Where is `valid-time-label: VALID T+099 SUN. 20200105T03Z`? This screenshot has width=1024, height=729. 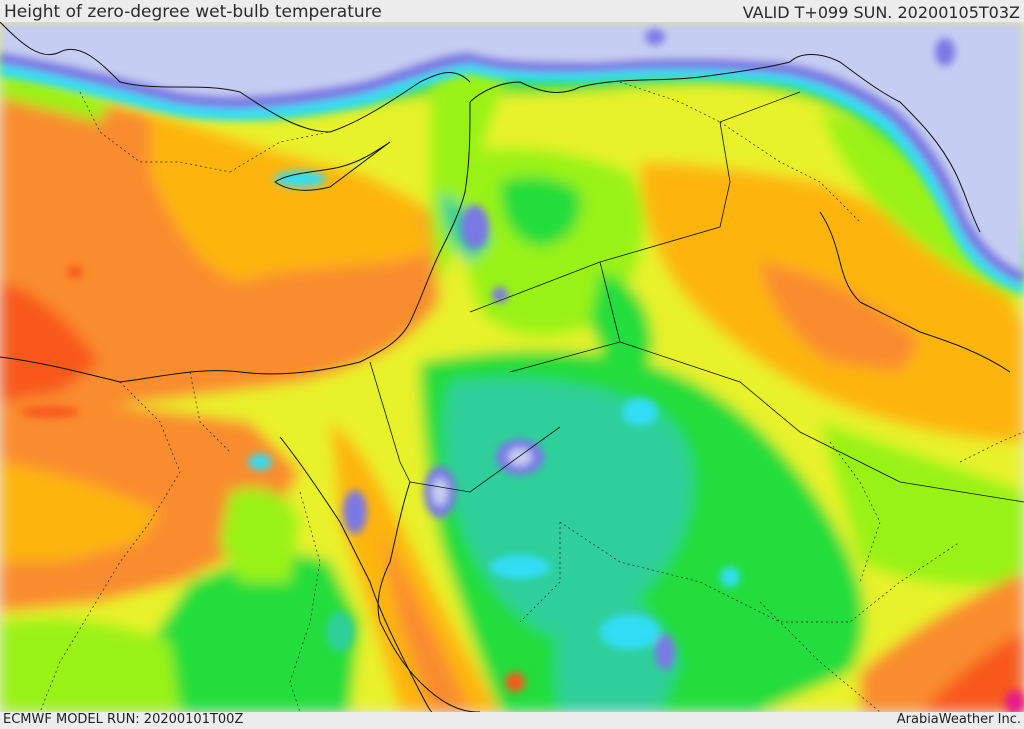
valid-time-label: VALID T+099 SUN. 20200105T03Z is located at coordinates (881, 12).